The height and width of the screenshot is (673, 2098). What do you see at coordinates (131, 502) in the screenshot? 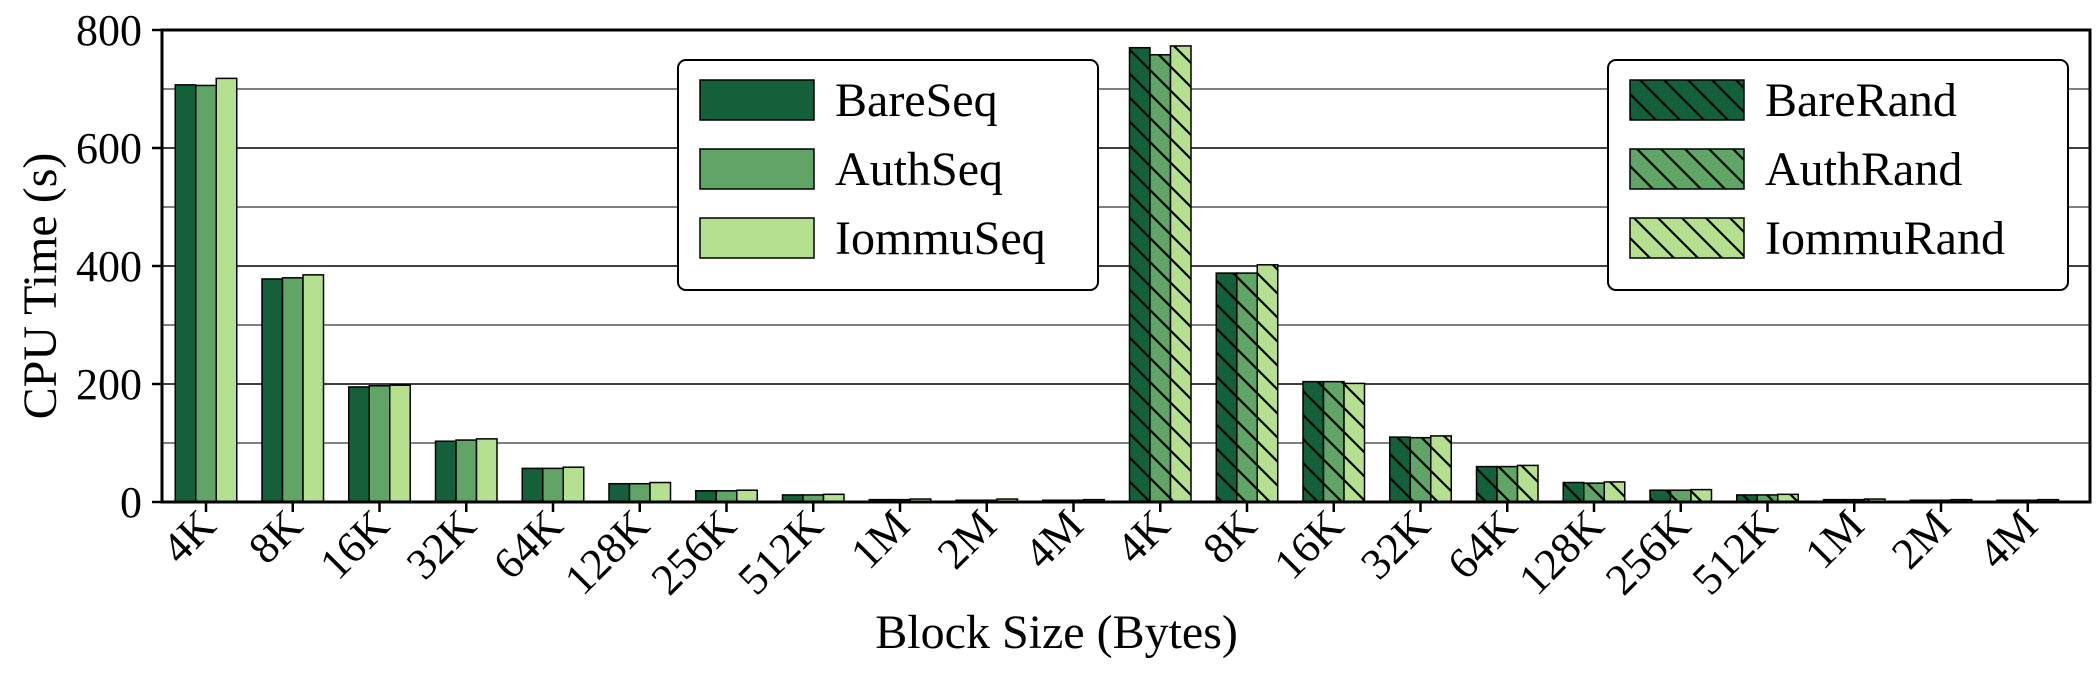
I see `y-tick-label: 0` at bounding box center [131, 502].